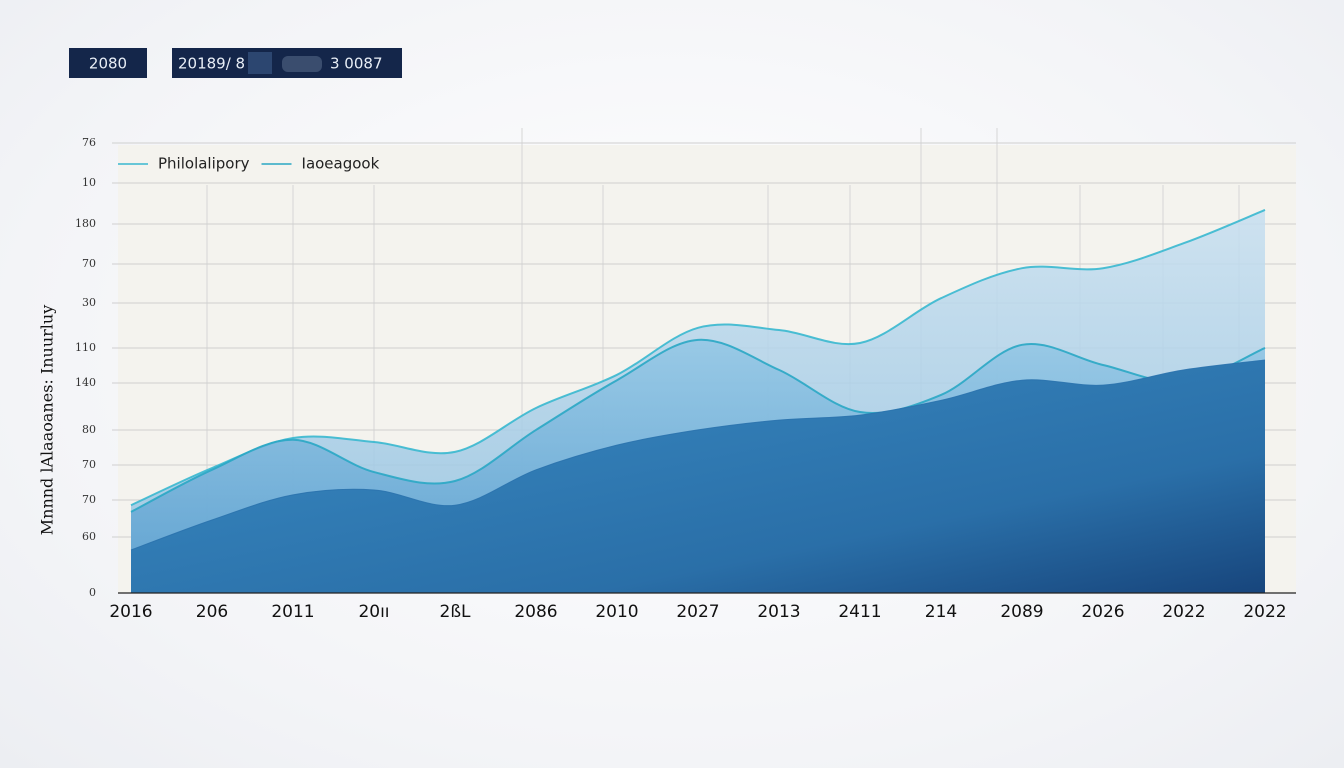  What do you see at coordinates (211, 64) in the screenshot?
I see `header-text: 20189/ 8` at bounding box center [211, 64].